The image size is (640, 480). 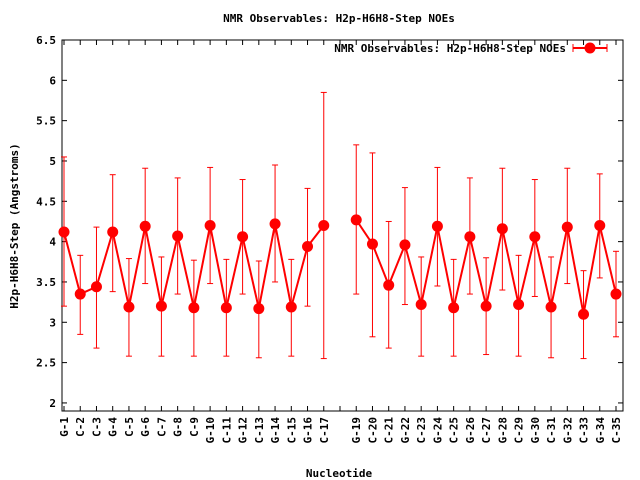 What do you see at coordinates (52, 322) in the screenshot?
I see `y-tick-label: 3` at bounding box center [52, 322].